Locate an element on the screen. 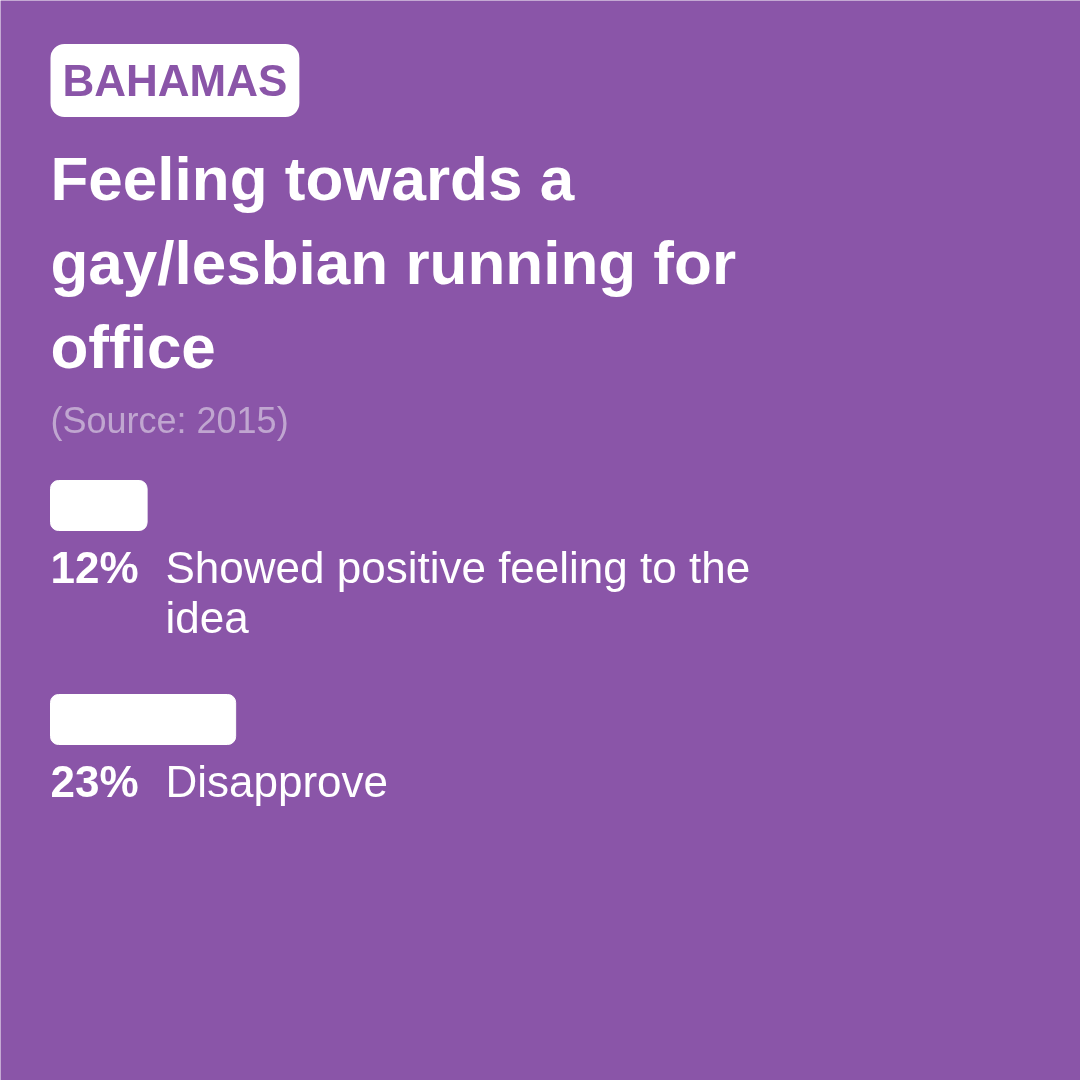 Image resolution: width=1080 pixels, height=1080 pixels. y-tick-label: Showed positive feeling to the idea is located at coordinates (458, 592).